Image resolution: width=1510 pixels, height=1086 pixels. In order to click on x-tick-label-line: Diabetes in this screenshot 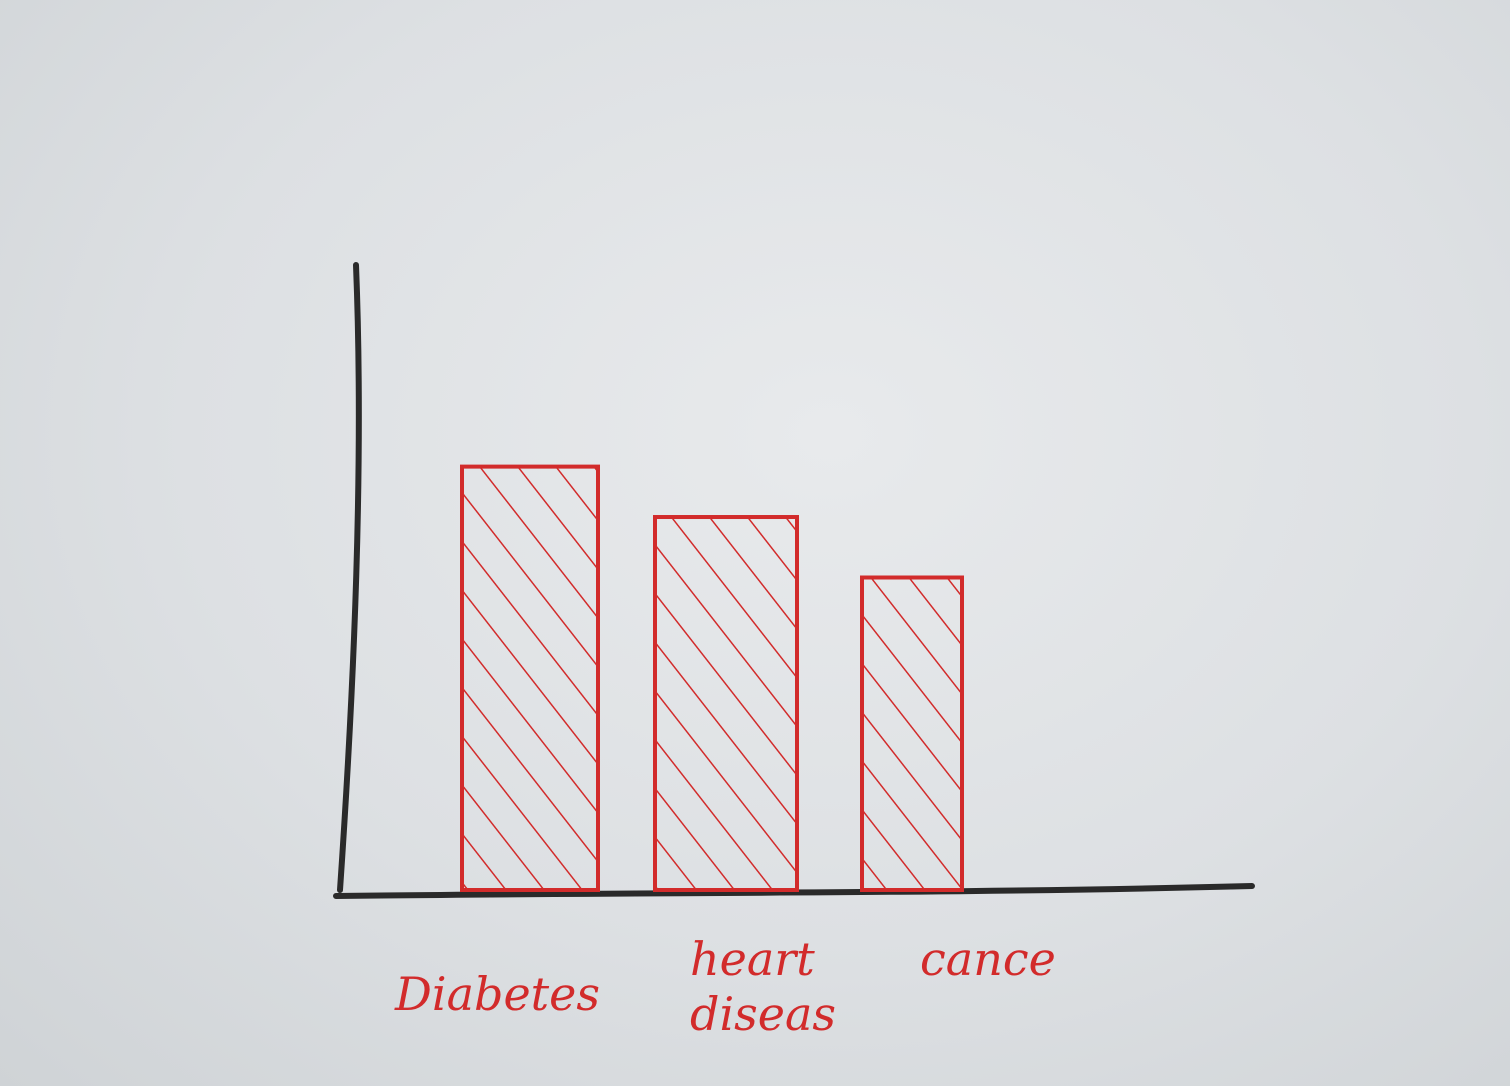, I will do `click(497, 994)`.